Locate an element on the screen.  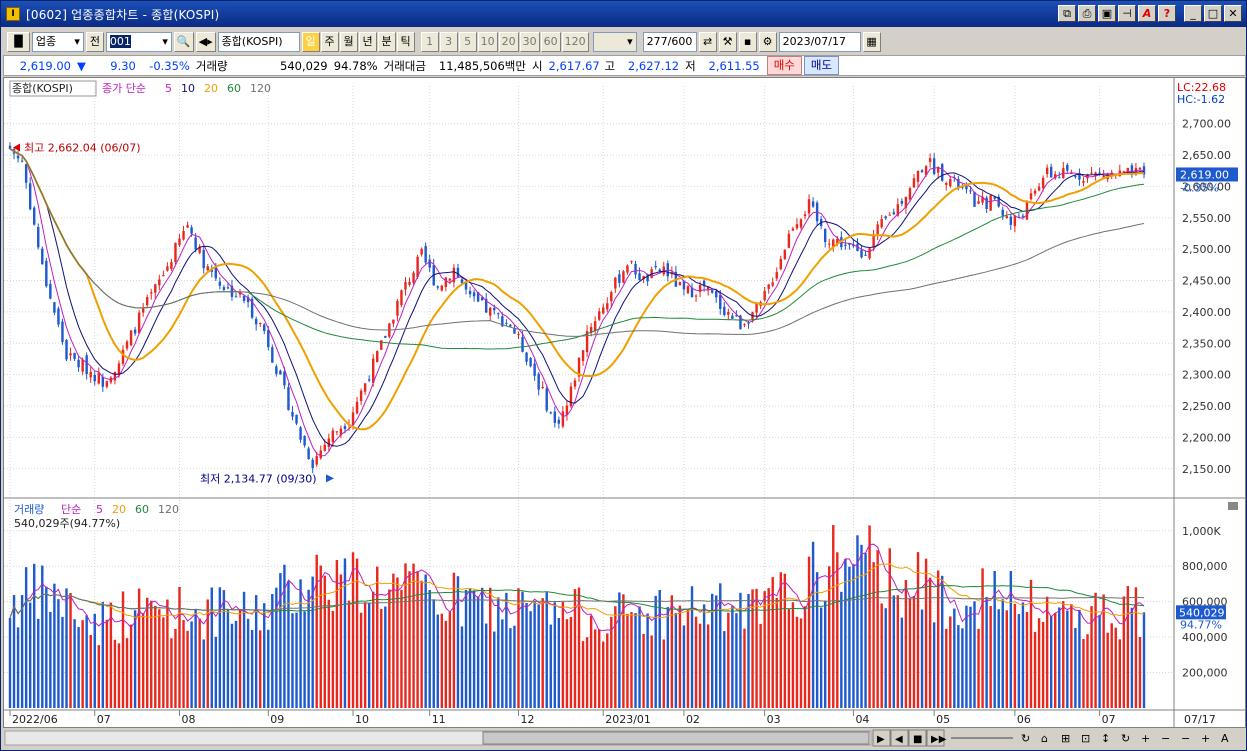
period-tab-4: 분 is located at coordinates (386, 42).